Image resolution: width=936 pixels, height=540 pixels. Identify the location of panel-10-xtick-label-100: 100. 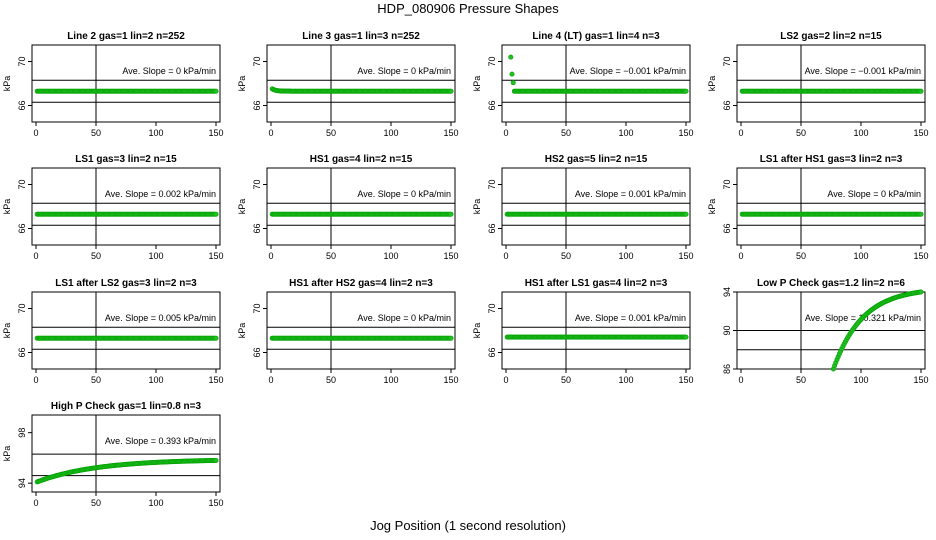
(390, 380).